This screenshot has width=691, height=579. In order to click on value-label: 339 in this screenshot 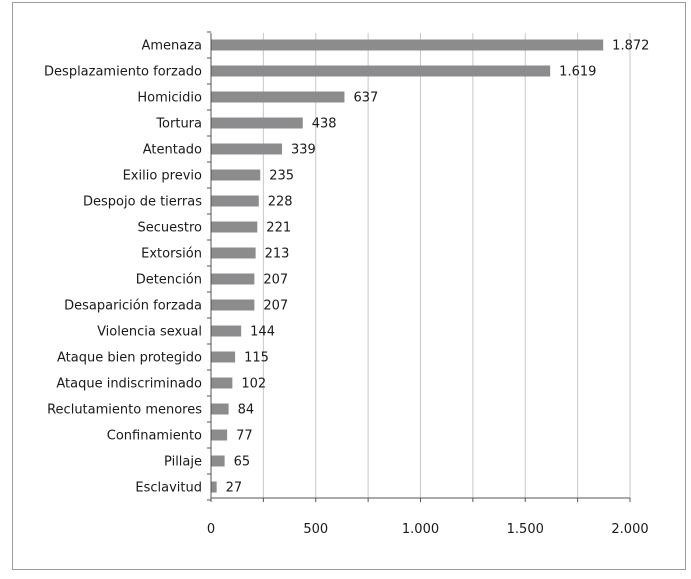, I will do `click(303, 150)`.